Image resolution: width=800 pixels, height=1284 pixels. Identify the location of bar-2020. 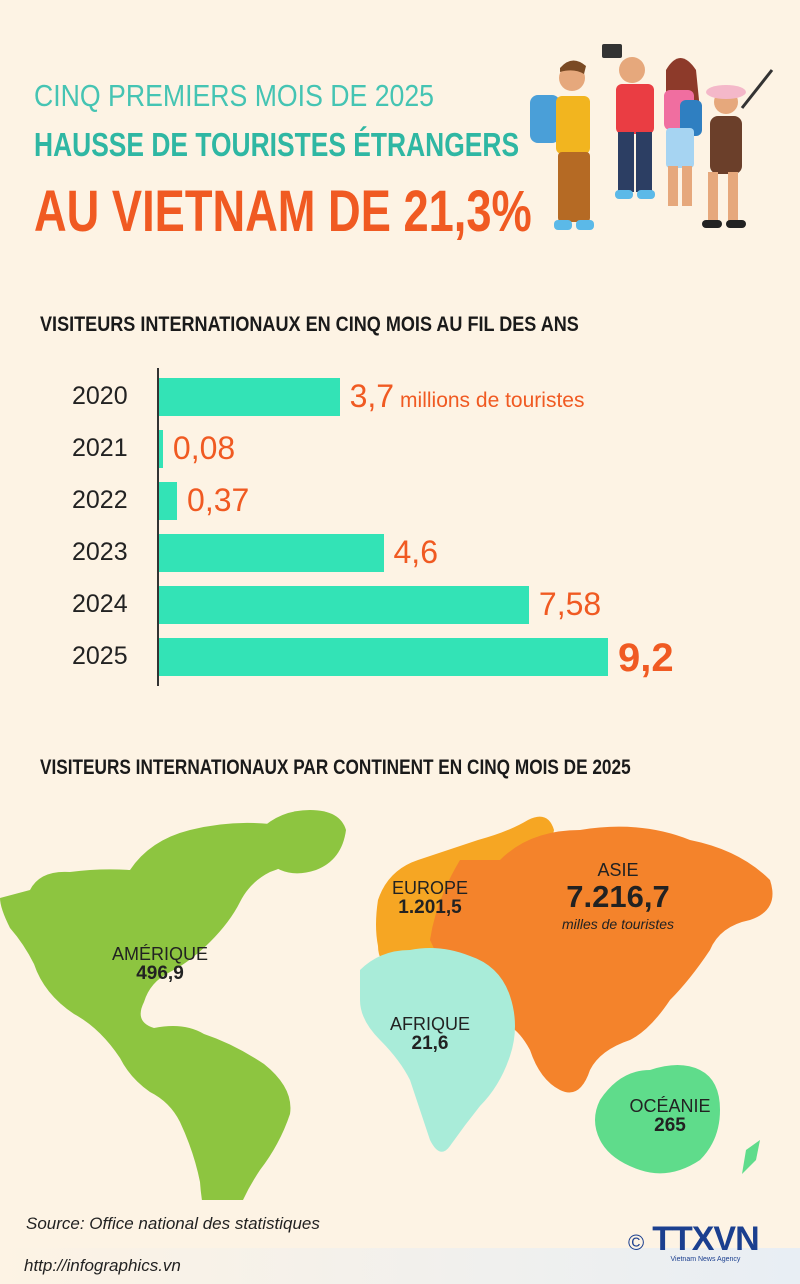
(249, 397).